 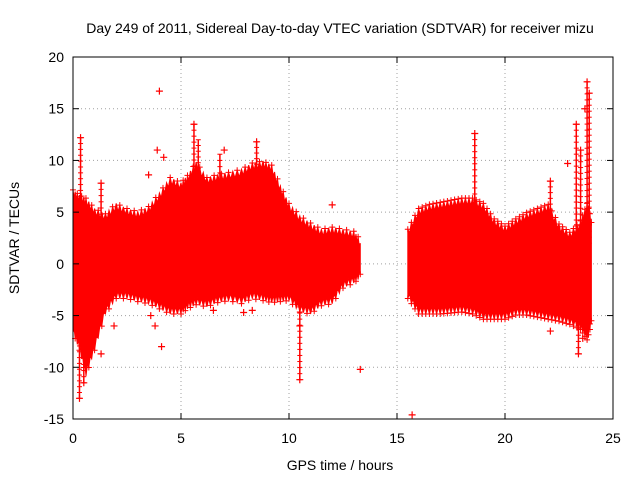 What do you see at coordinates (340, 465) in the screenshot?
I see `x-axis-label: GPS time / hours` at bounding box center [340, 465].